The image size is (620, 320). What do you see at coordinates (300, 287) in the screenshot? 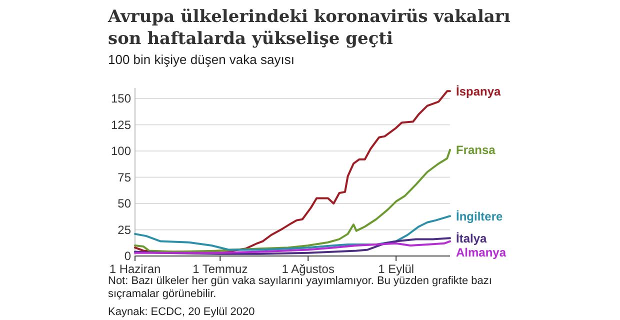
I see `text: Not: Bazı ülkeler her gün vaka sayılarını yayımlamıyor. Bu yüzden grafikte bazı sıçramalar görünebilir.` at bounding box center [300, 287].